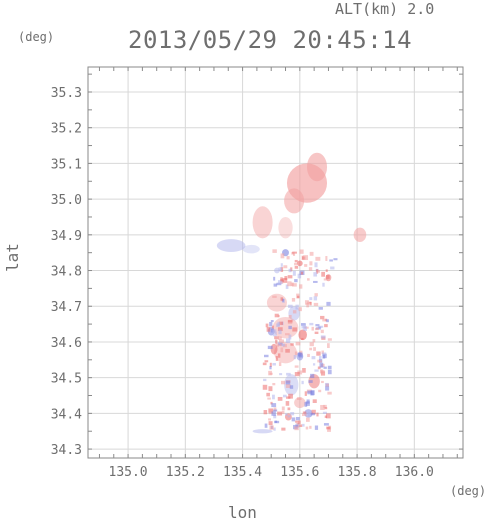 This screenshot has height=522, width=491. I want to click on y-tick-label: 35.1, so click(66, 164).